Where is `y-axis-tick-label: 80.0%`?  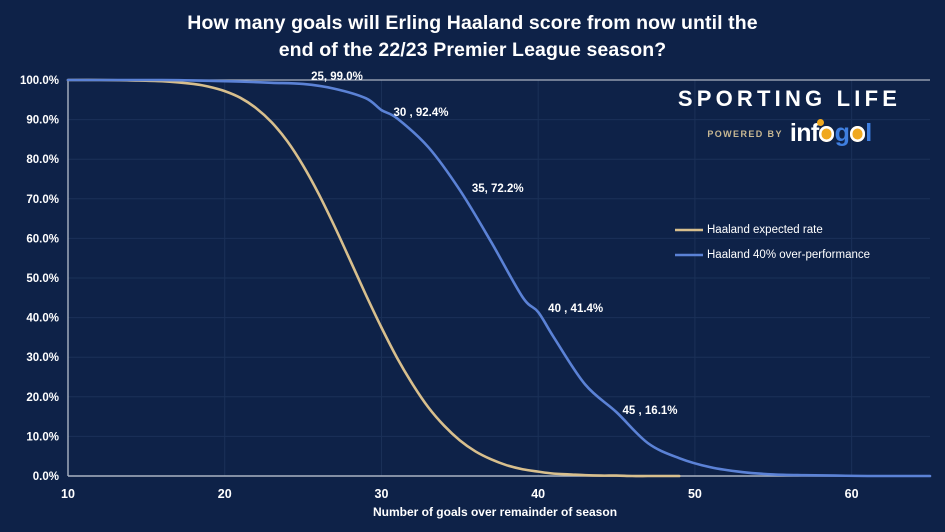 y-axis-tick-label: 80.0% is located at coordinates (42, 160).